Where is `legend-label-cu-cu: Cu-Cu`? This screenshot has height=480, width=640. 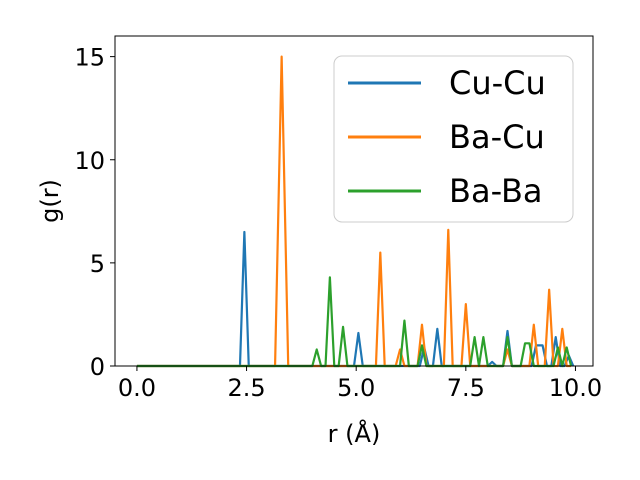 legend-label-cu-cu: Cu-Cu is located at coordinates (497, 83).